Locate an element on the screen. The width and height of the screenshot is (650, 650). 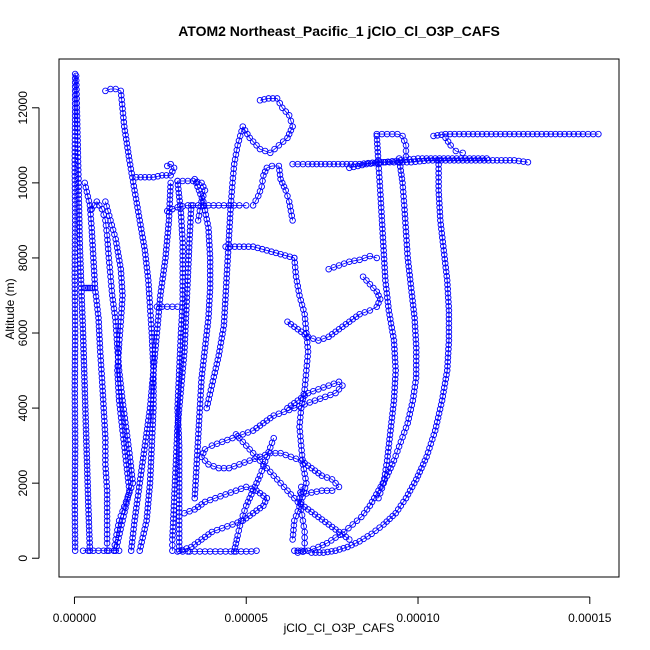
x-axis-label: jClO_Cl_O3P_CAFS is located at coordinates (339, 628).